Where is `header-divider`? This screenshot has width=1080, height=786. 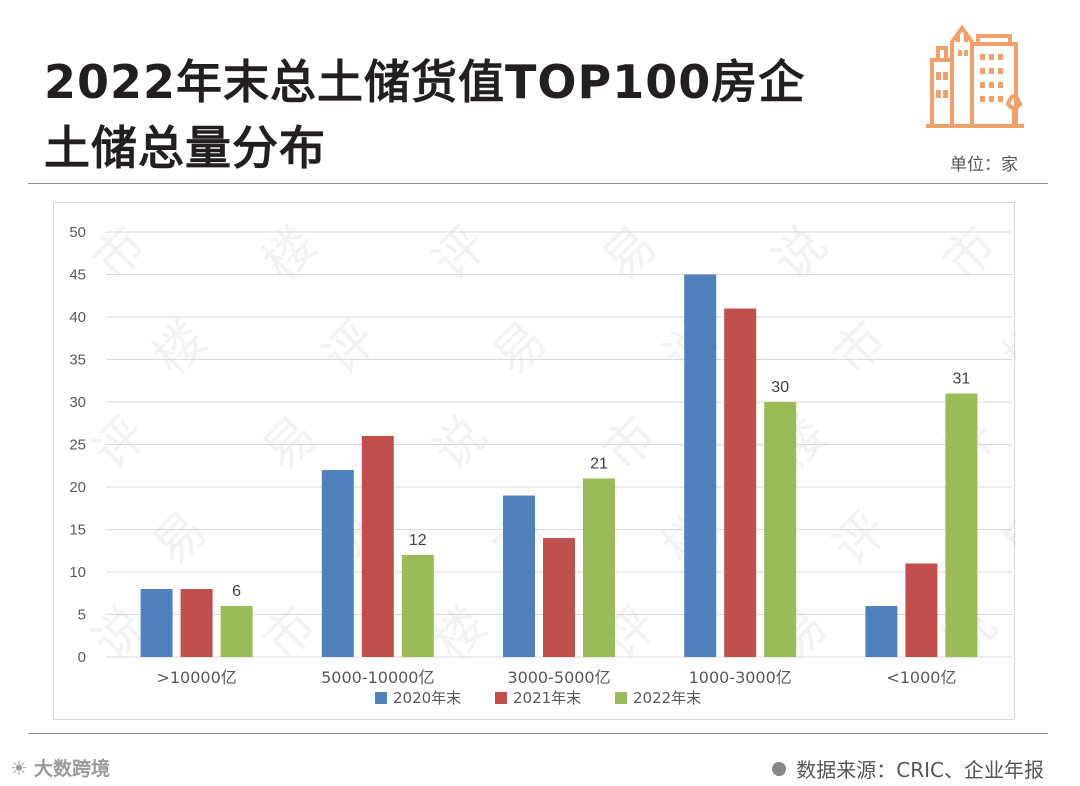
header-divider is located at coordinates (538, 183).